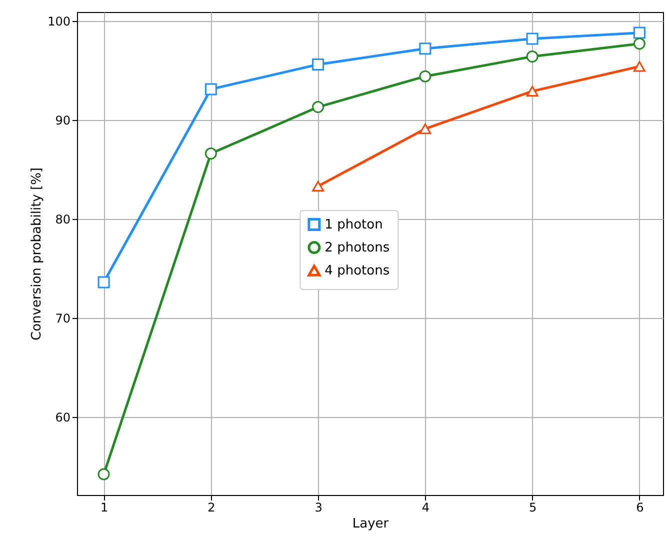 This screenshot has width=666, height=552. I want to click on x-tick-label: 3, so click(318, 507).